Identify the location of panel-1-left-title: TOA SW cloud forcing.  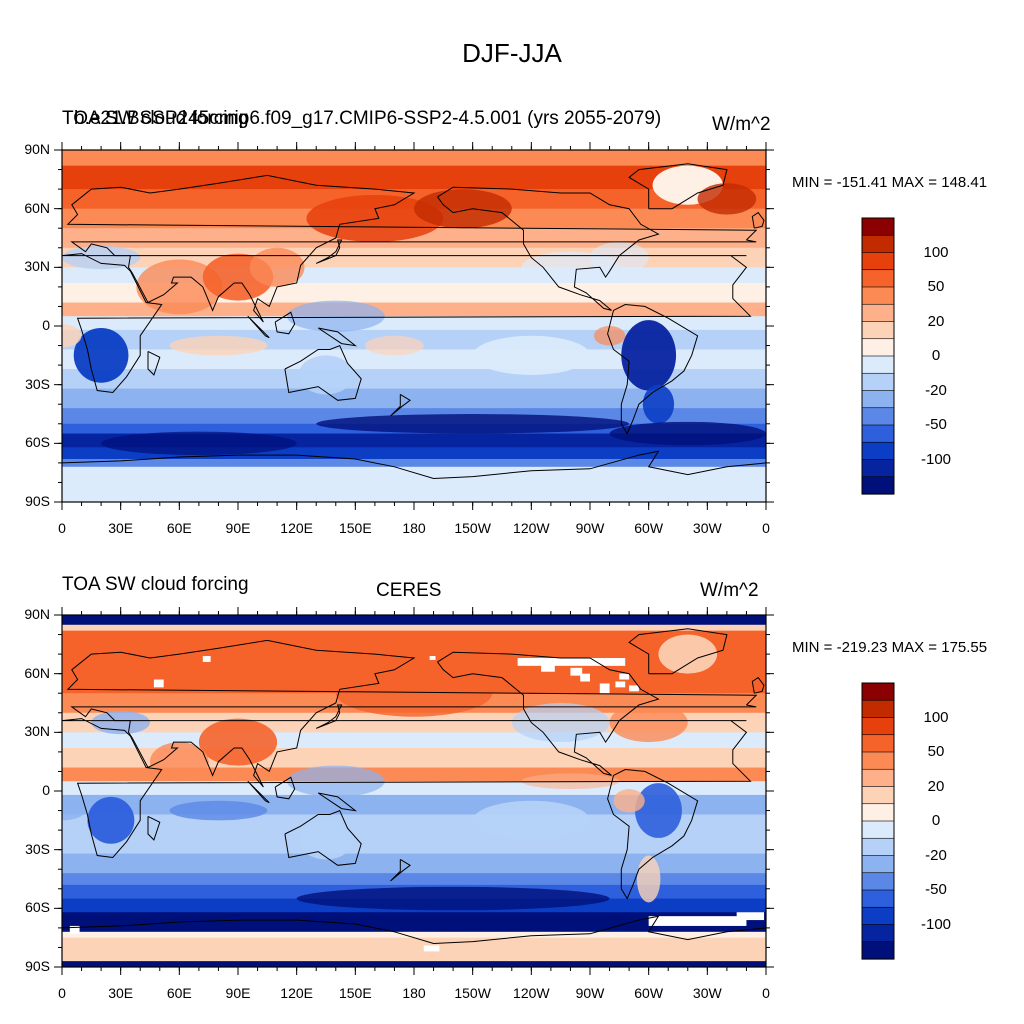
(155, 118).